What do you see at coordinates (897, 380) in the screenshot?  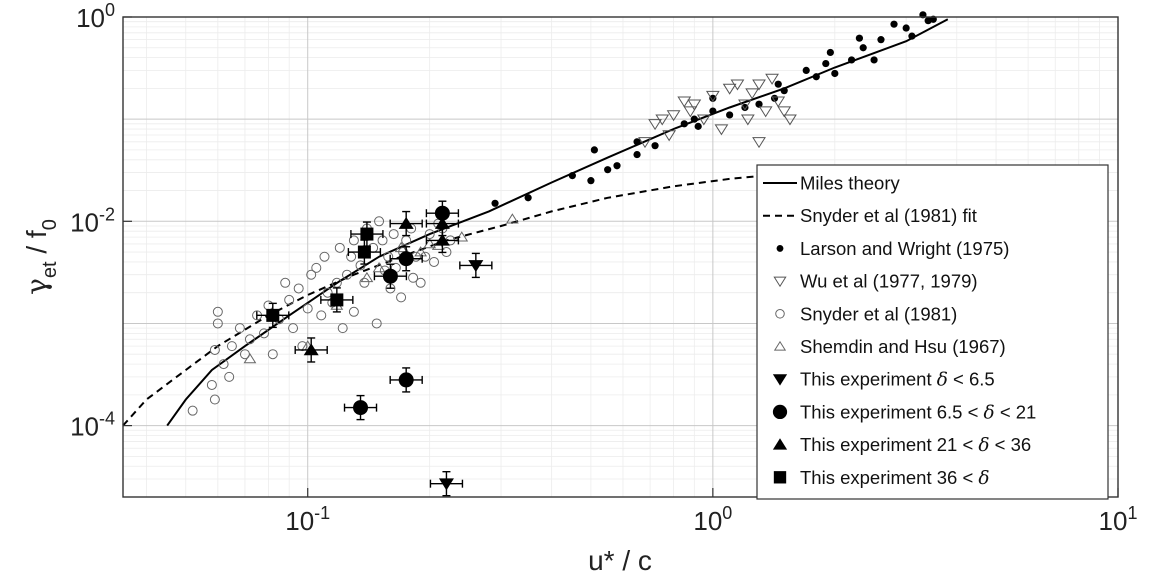 I see `legend-label: This experiment δ < 6.5` at bounding box center [897, 380].